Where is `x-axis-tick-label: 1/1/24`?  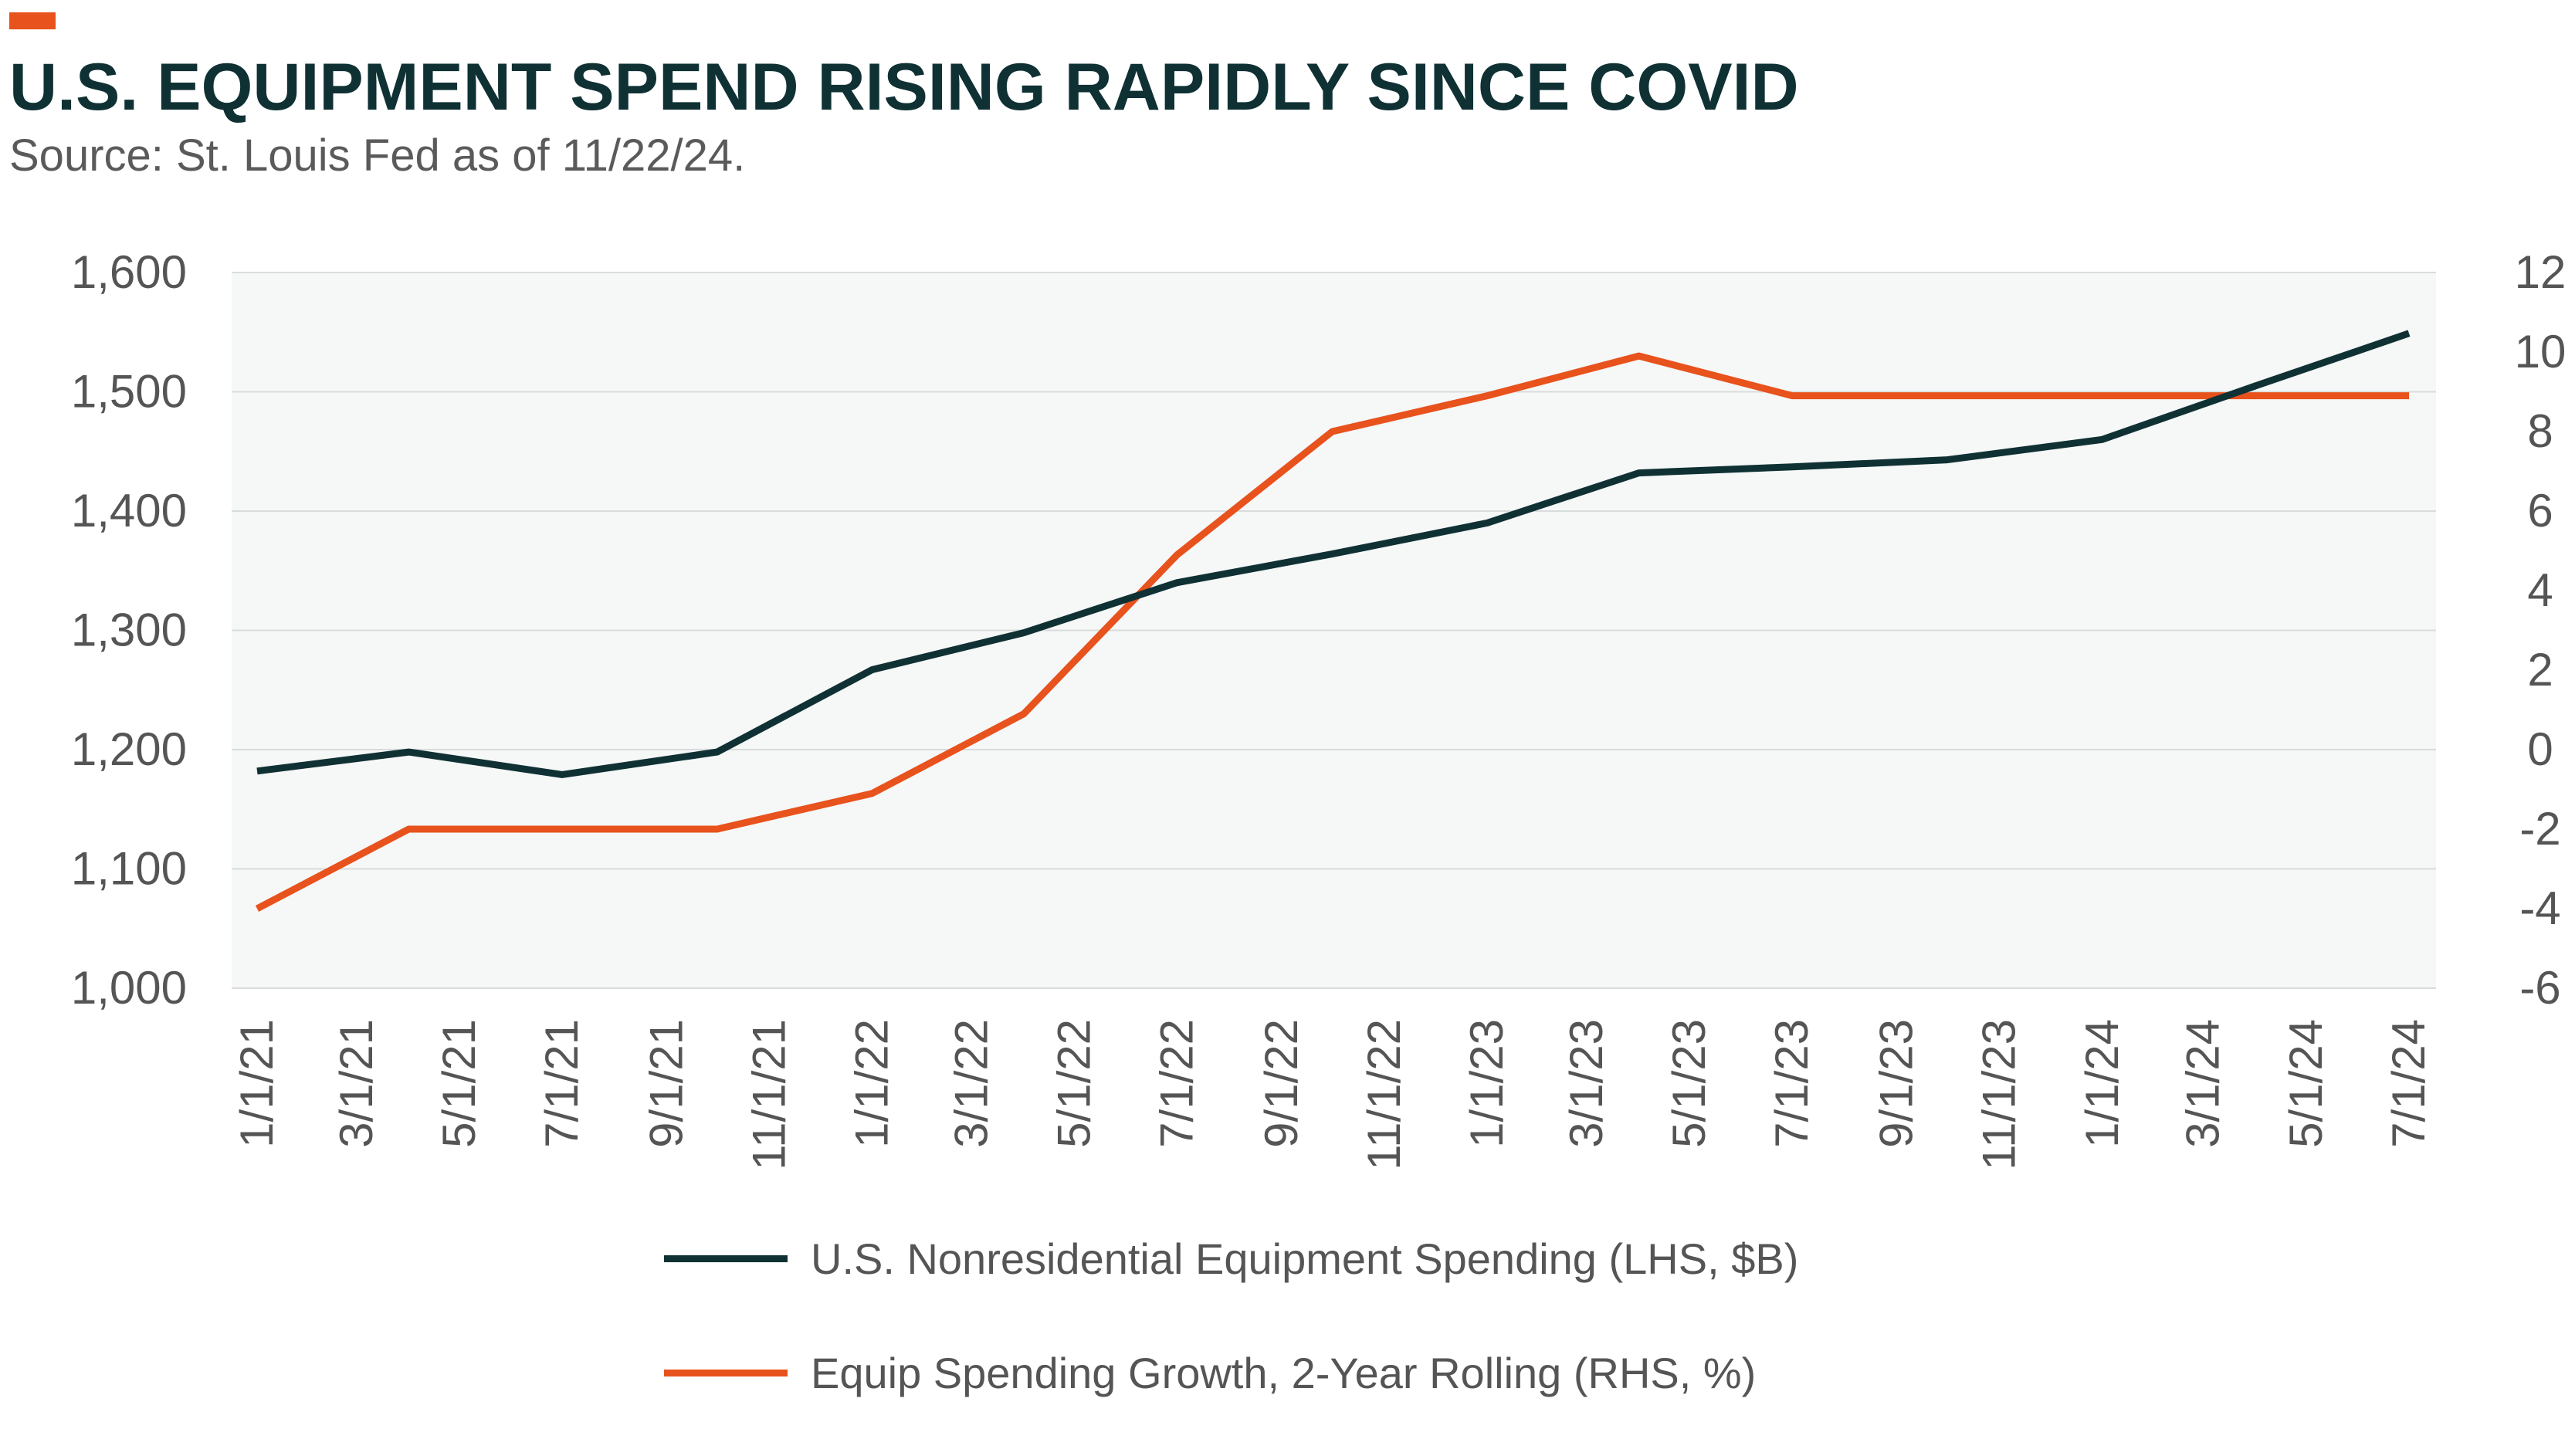 x-axis-tick-label: 1/1/24 is located at coordinates (2102, 1084).